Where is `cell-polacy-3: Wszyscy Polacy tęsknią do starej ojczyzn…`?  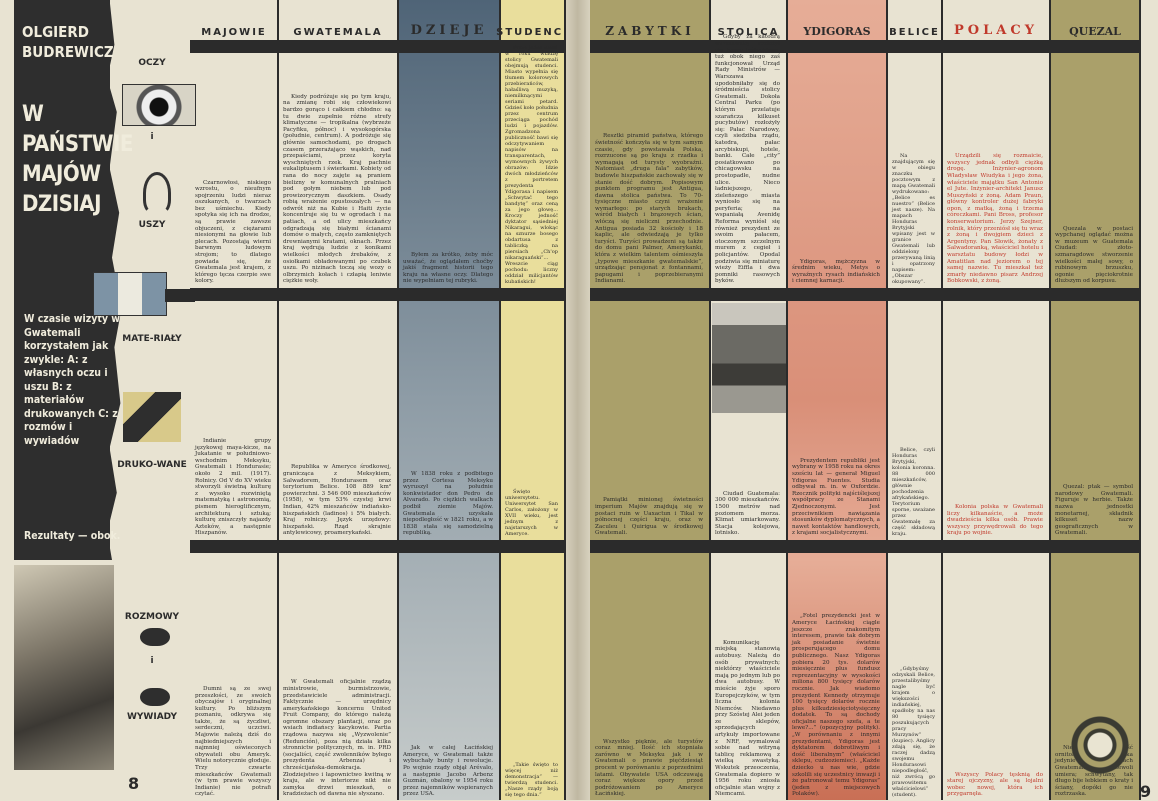 cell-polacy-3: Wszyscy Polacy tęsknią do starej ojczyzn… is located at coordinates (995, 784).